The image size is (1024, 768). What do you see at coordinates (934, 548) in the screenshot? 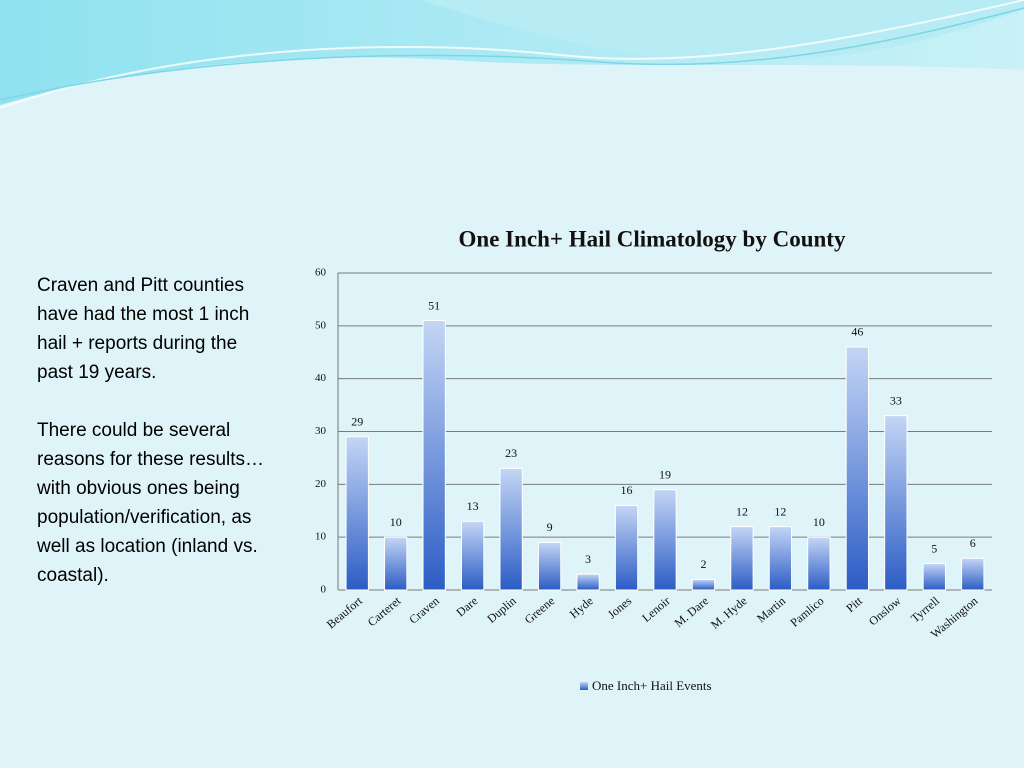
I see `value-label: 5` at bounding box center [934, 548].